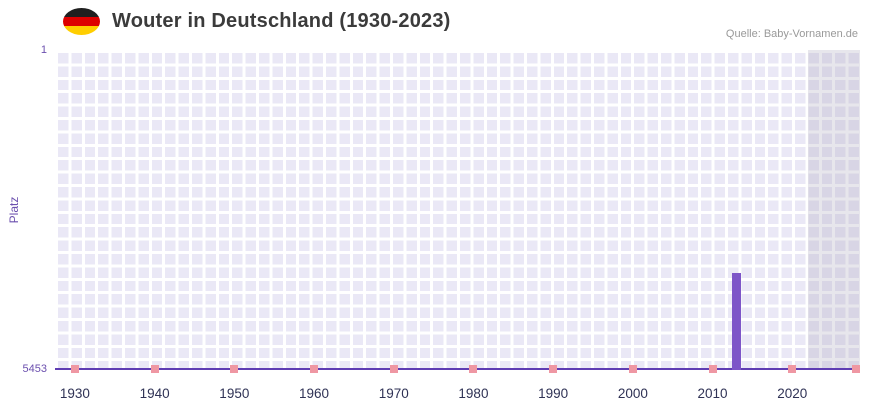 The height and width of the screenshot is (412, 873). What do you see at coordinates (834, 210) in the screenshot?
I see `highlight-band` at bounding box center [834, 210].